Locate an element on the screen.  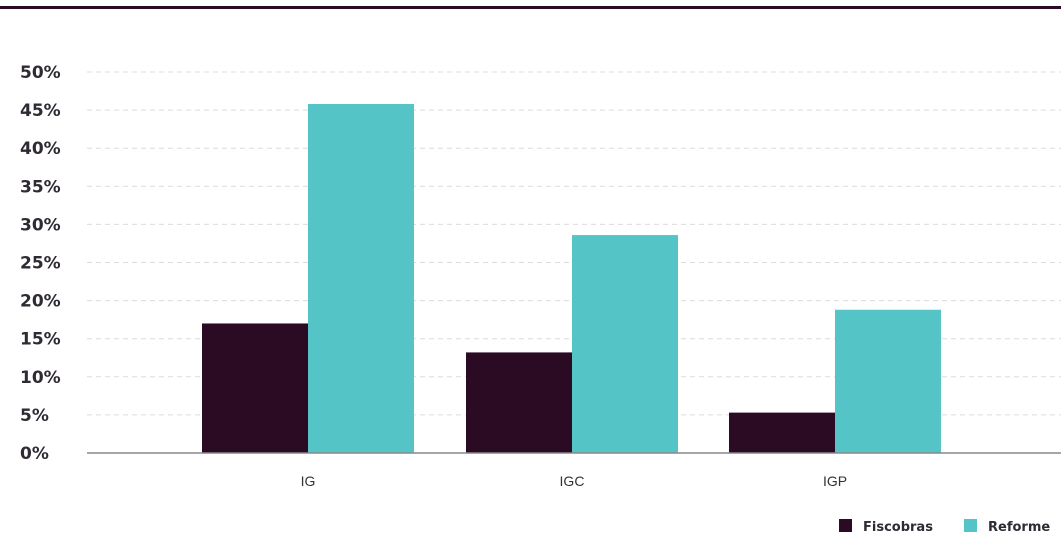
bar-reforme-igp is located at coordinates (888, 381).